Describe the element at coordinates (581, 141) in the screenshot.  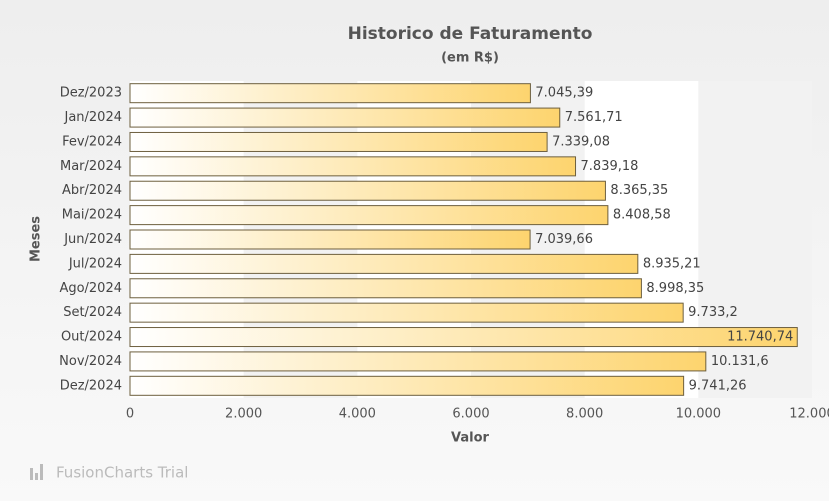
I see `value-label: 7.339,08` at that location.